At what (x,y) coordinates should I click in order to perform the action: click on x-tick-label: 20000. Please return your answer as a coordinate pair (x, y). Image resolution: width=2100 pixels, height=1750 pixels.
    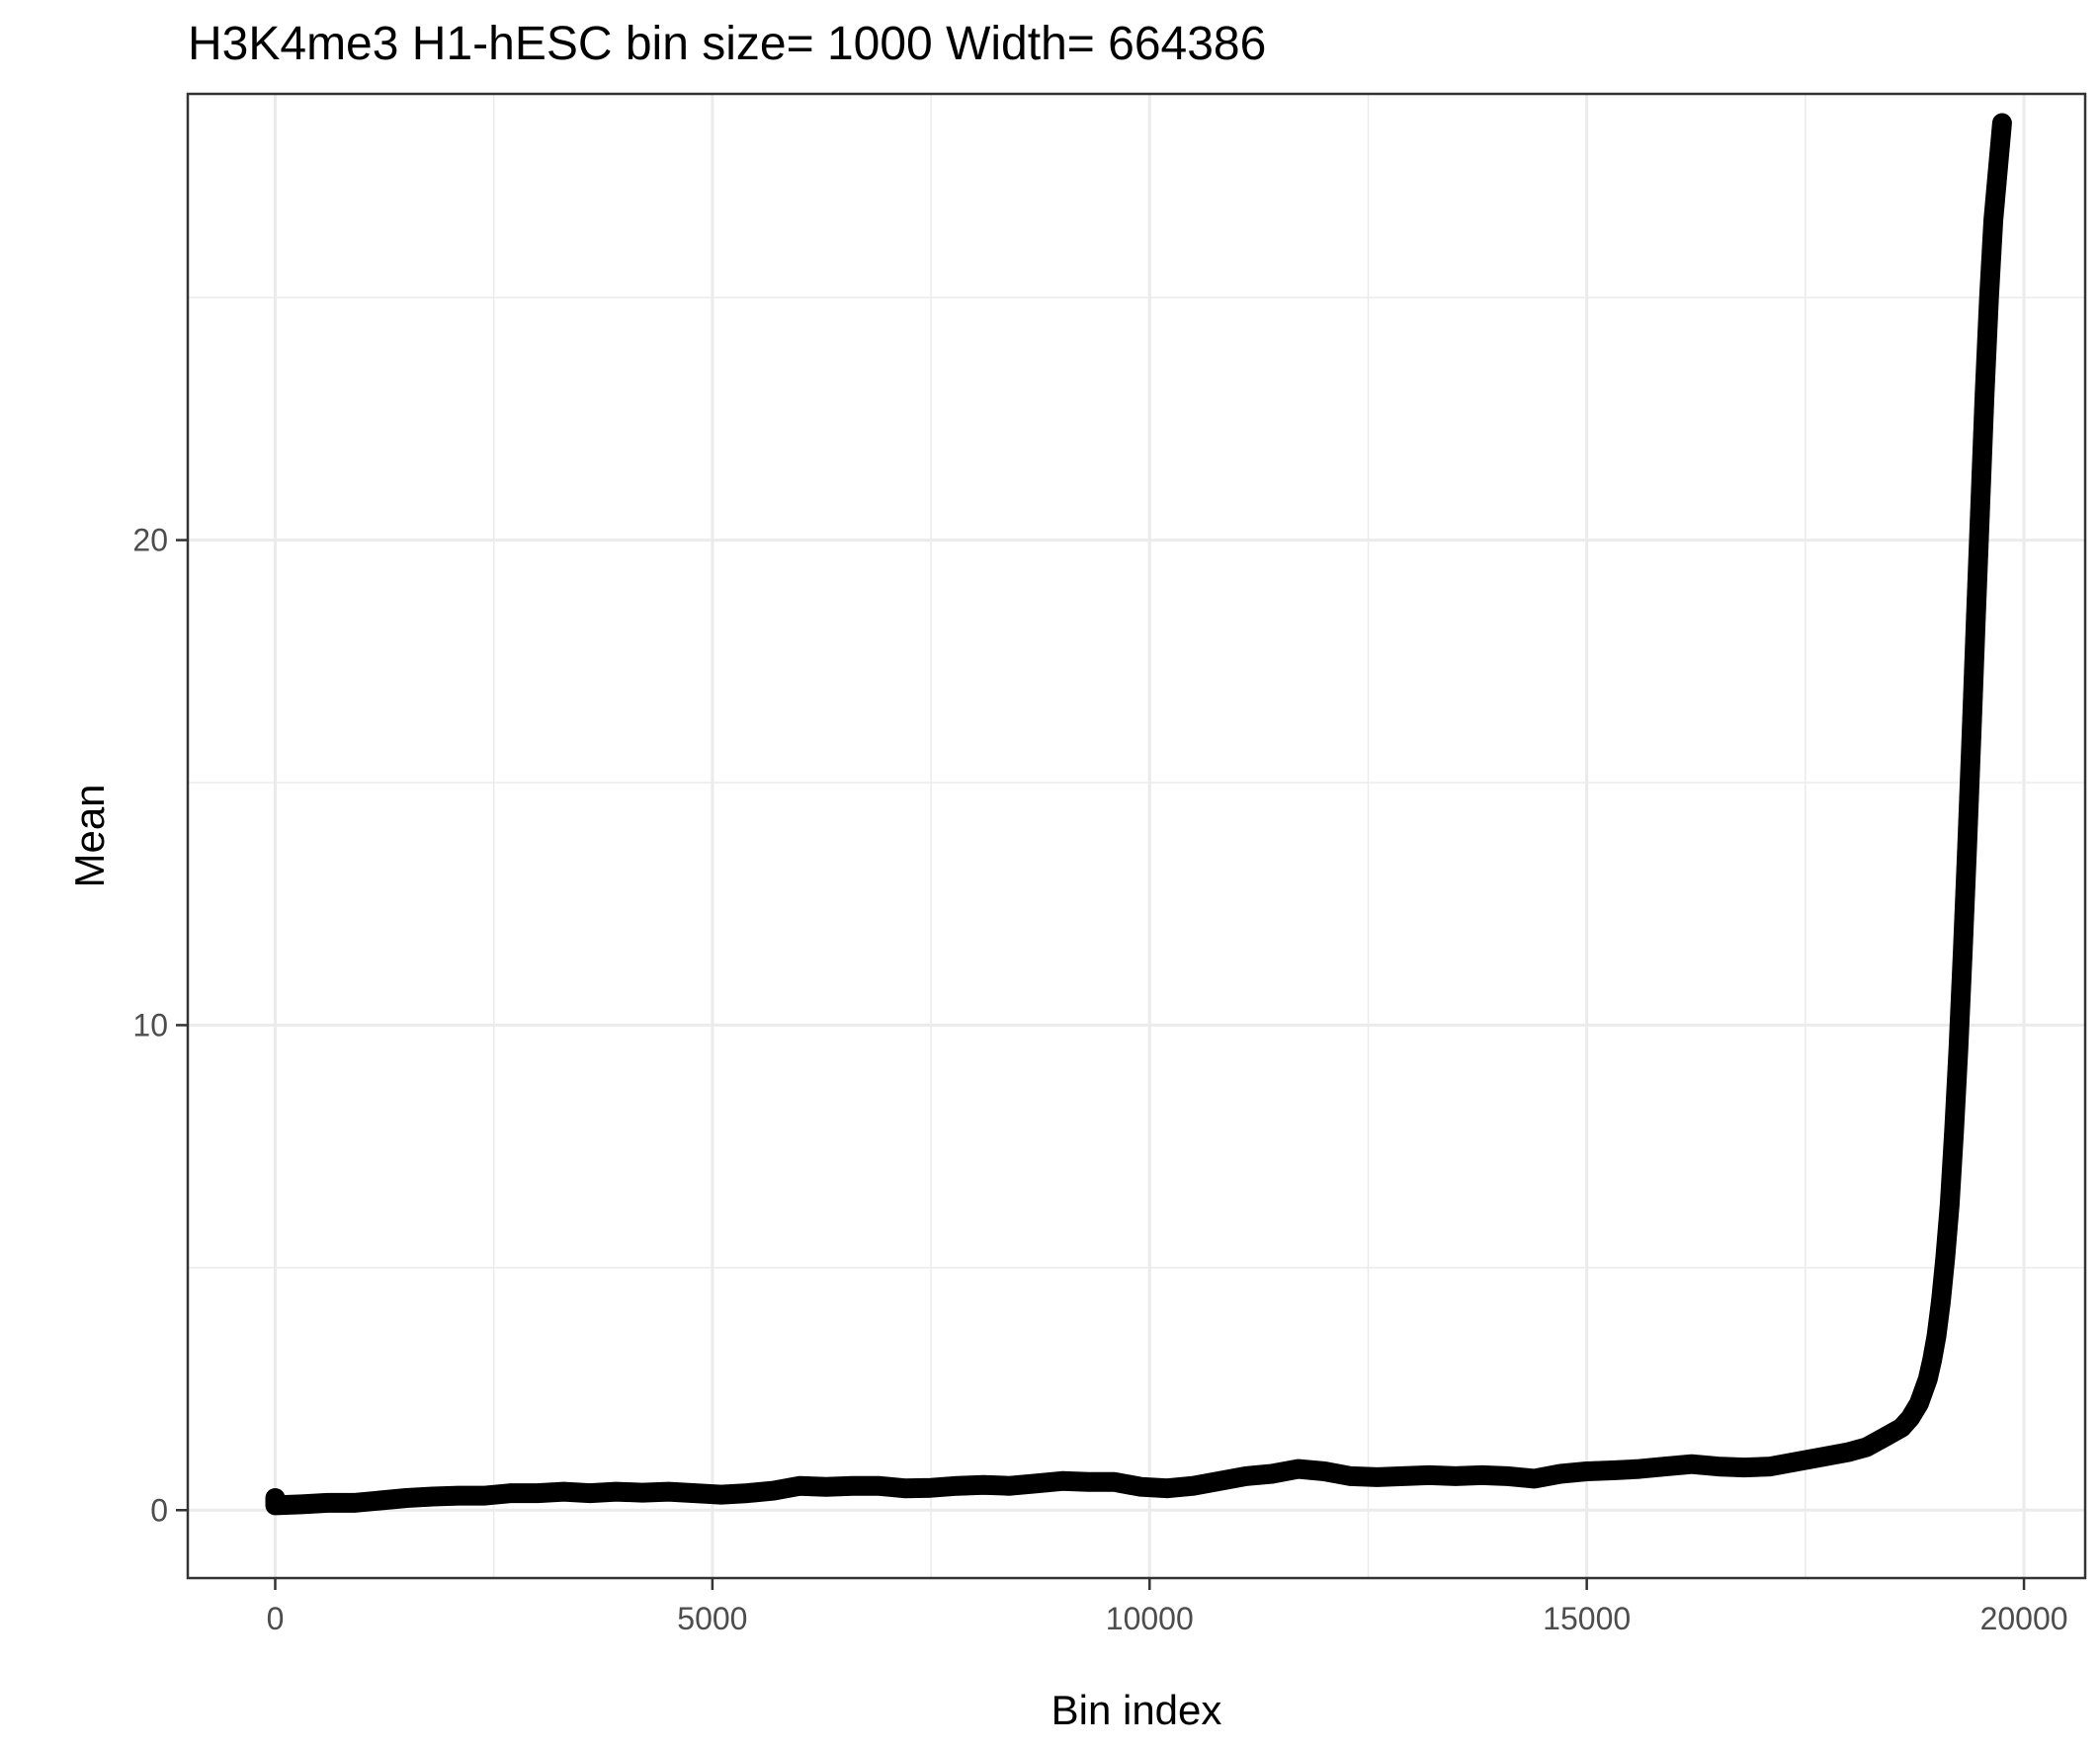
    Looking at the image, I should click on (2024, 1618).